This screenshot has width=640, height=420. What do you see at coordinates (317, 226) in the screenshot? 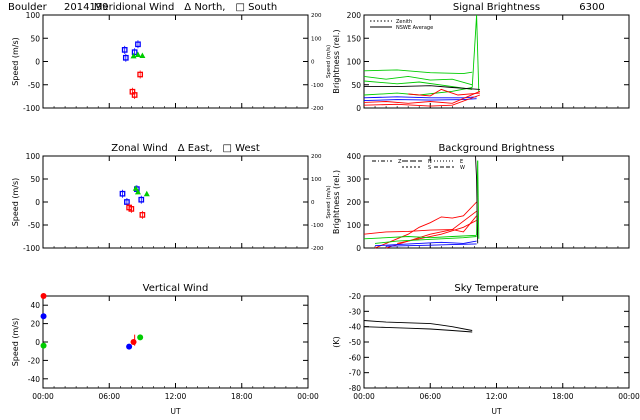
I see `y2-tick-label: -100` at bounding box center [317, 226].